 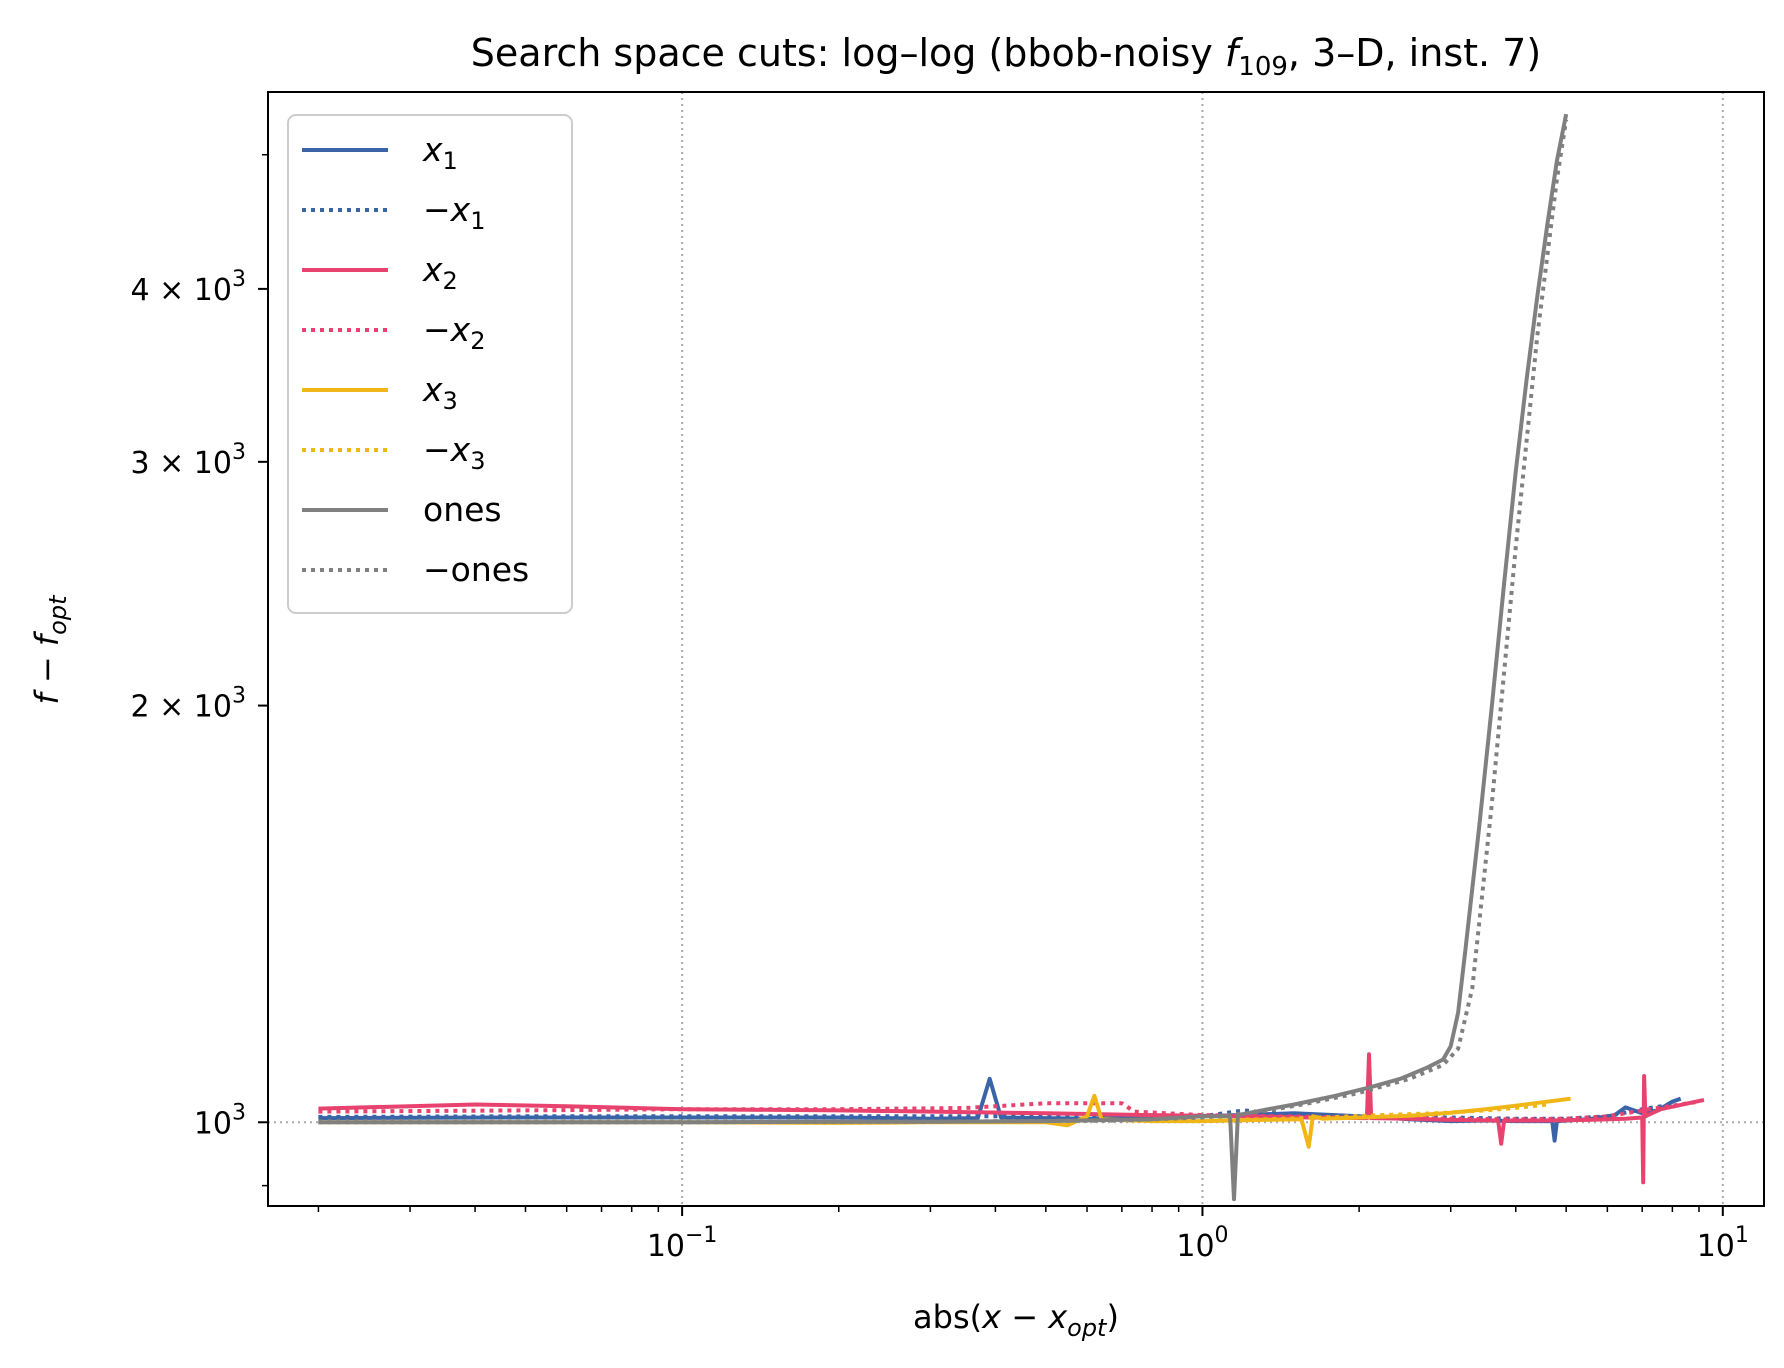 What do you see at coordinates (454, 212) in the screenshot?
I see `legend-label: −x1` at bounding box center [454, 212].